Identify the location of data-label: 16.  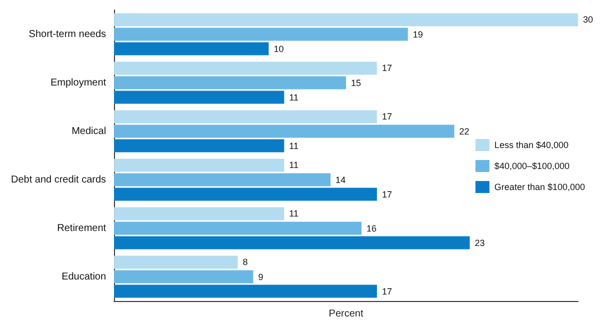
(371, 228).